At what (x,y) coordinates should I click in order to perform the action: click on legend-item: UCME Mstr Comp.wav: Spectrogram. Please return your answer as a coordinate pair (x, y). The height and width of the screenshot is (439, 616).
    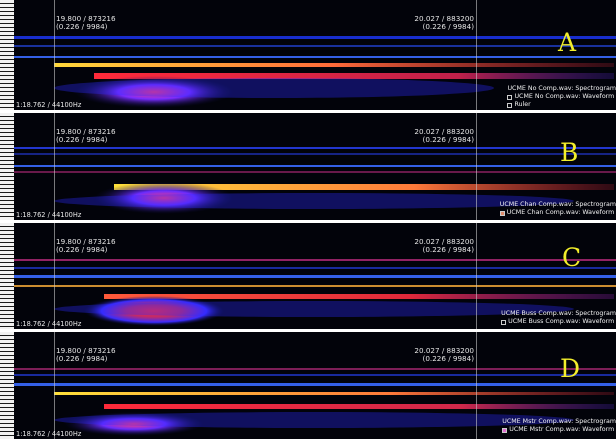
    Looking at the image, I should click on (559, 421).